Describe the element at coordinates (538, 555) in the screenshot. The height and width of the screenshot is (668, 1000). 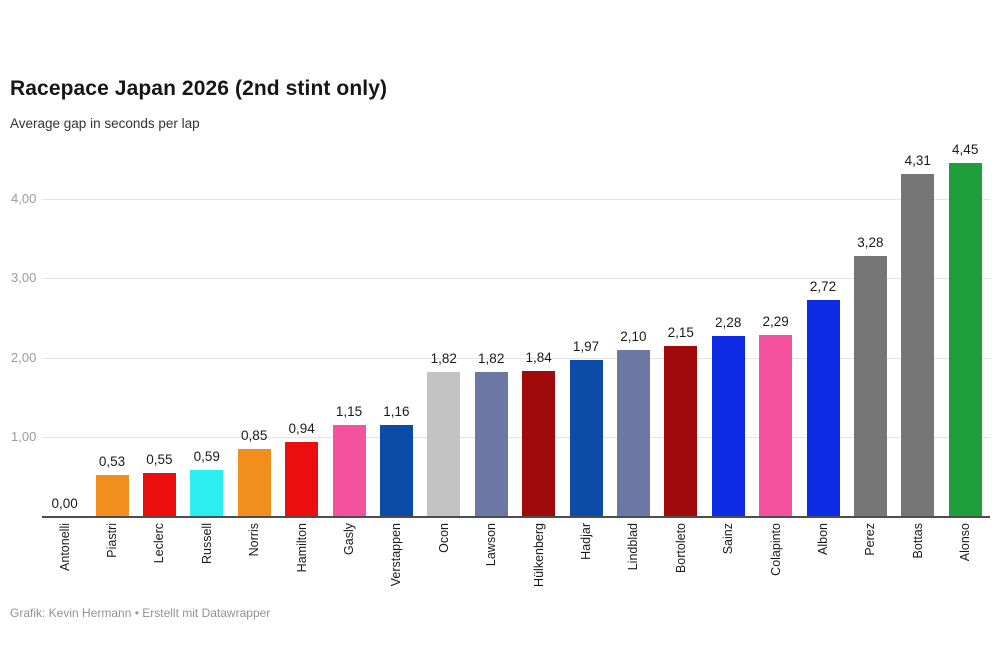
I see `x-tick-label: Hülkenberg` at that location.